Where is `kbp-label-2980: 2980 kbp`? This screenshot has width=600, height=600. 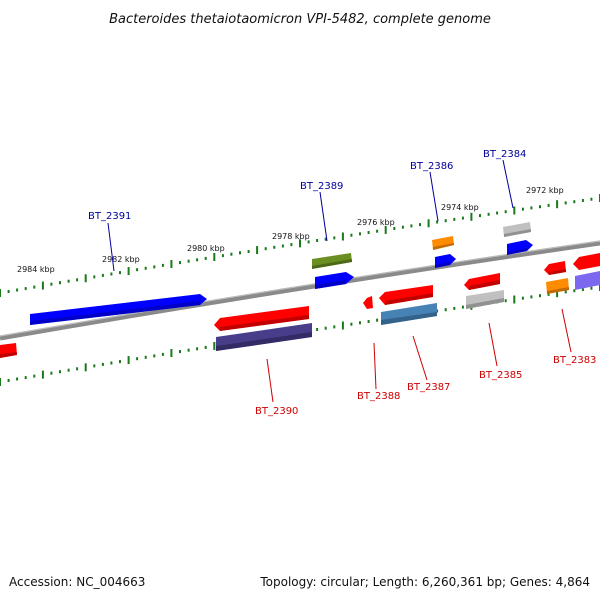 kbp-label-2980: 2980 kbp is located at coordinates (206, 248).